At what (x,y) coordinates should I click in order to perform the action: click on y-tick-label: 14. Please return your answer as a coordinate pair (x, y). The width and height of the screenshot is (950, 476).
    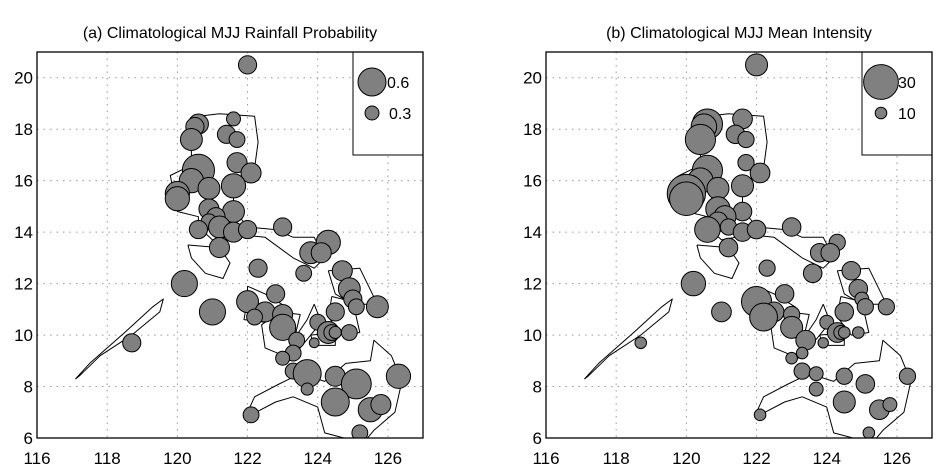
    Looking at the image, I should click on (532, 232).